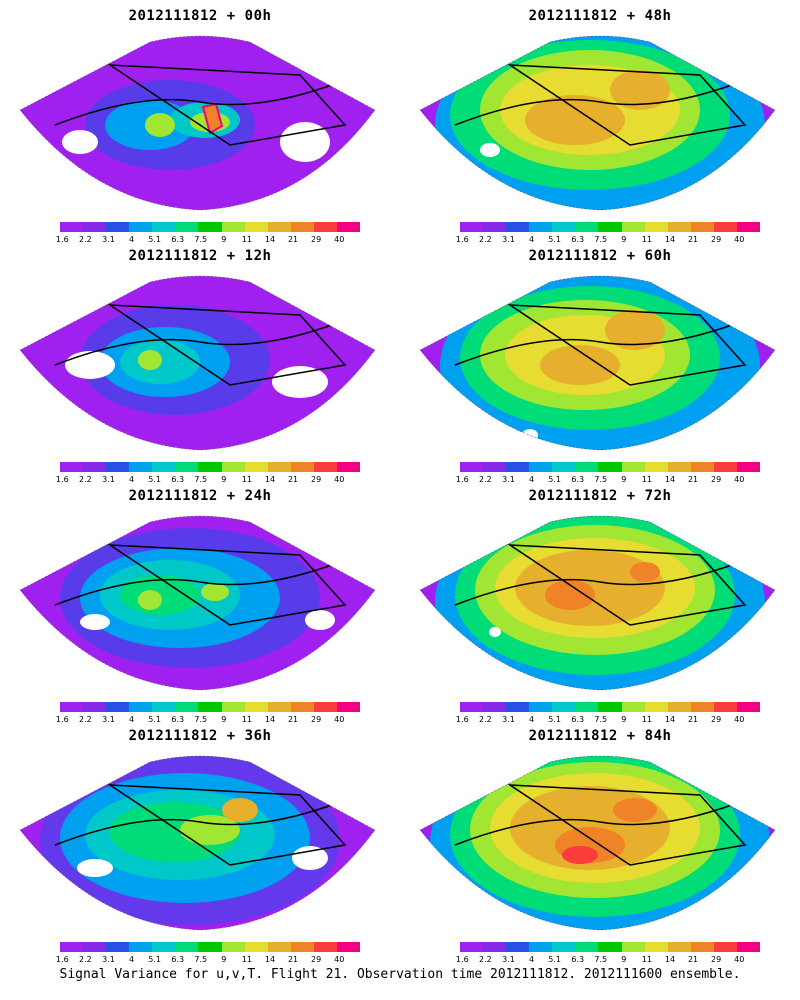 This screenshot has width=800, height=1000. What do you see at coordinates (200, 736) in the screenshot?
I see `panel-title: 2012111812 + 36h` at bounding box center [200, 736].